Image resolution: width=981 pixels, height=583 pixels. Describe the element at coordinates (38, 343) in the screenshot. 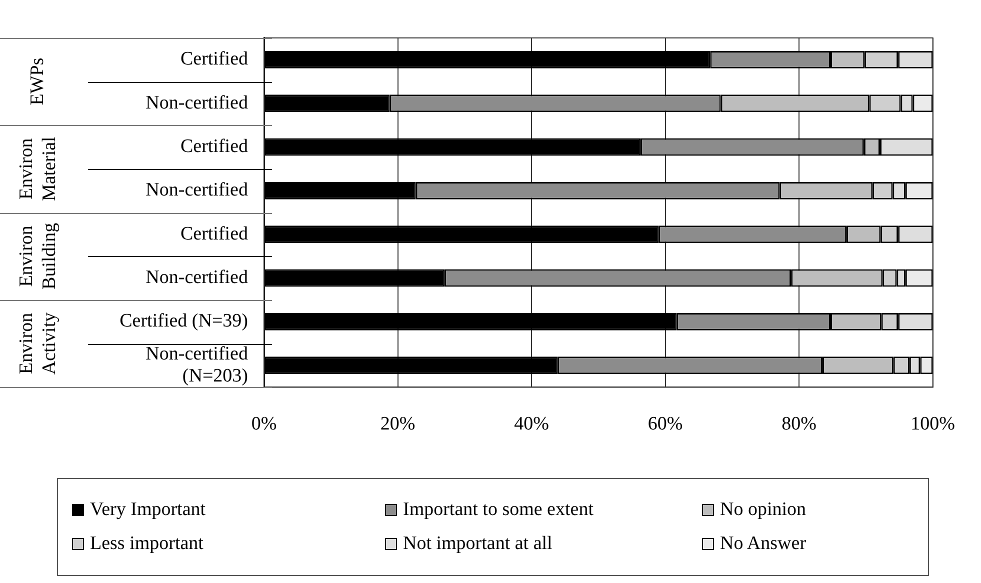

I see `text: Environ Activity` at that location.